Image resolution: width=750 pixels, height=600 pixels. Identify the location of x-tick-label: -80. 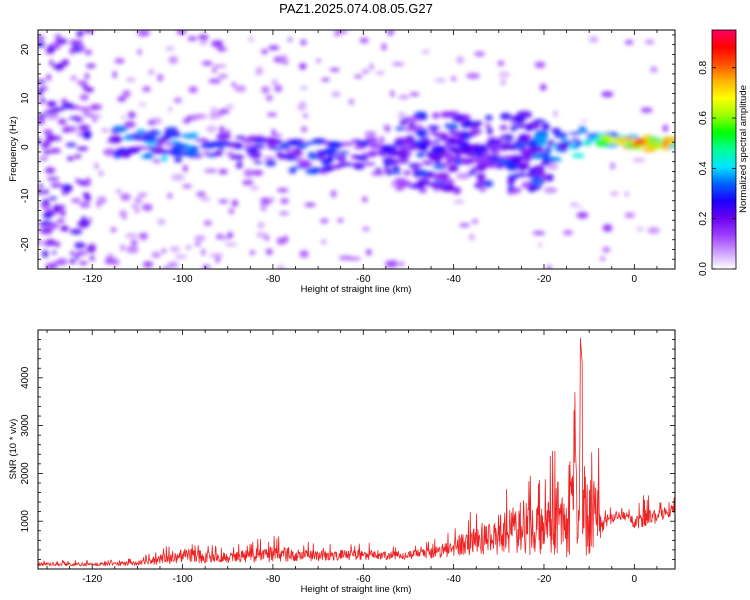
(273, 279).